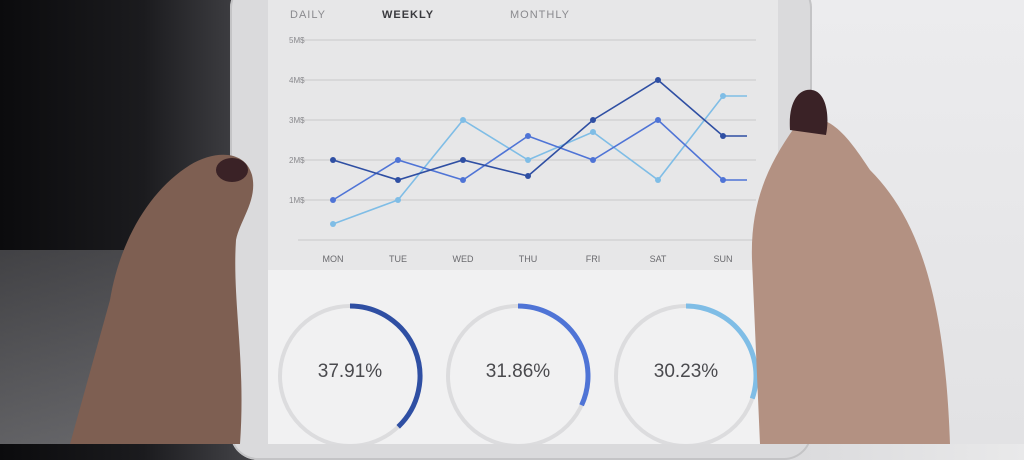 The width and height of the screenshot is (1024, 460). What do you see at coordinates (297, 160) in the screenshot?
I see `y-tick-label: 2M$` at bounding box center [297, 160].